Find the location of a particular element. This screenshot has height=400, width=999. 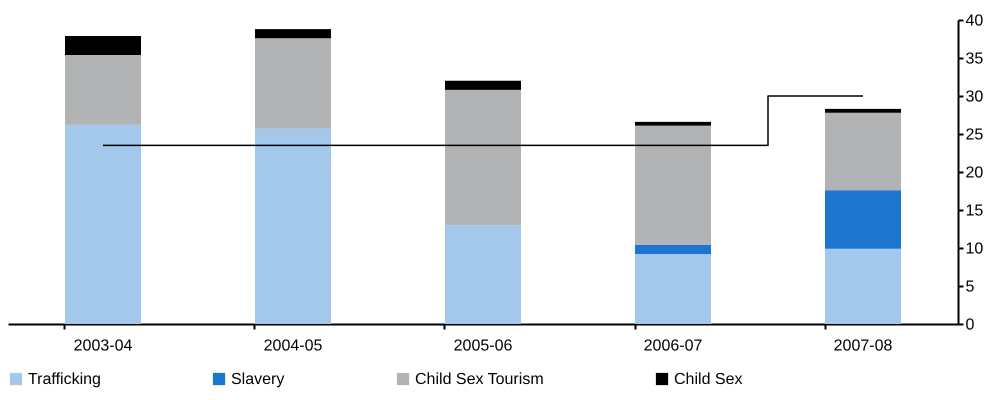

y-tick-label: 10 is located at coordinates (975, 249).